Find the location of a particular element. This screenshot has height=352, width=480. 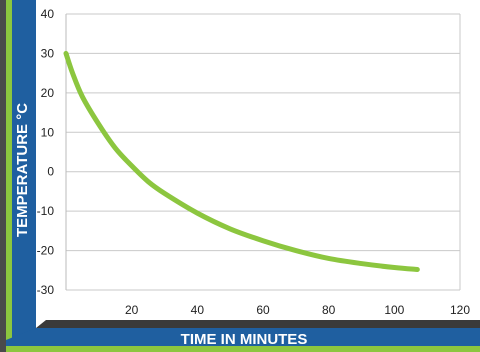

y-tick-labels: 40 30 20 10 0 -10 -20 -30 is located at coordinates (46, 152).